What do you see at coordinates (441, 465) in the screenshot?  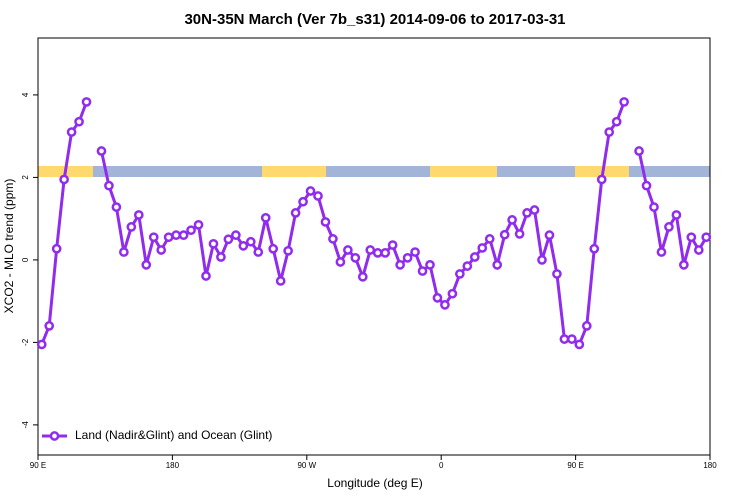 I see `x-tick-label: 0` at bounding box center [441, 465].